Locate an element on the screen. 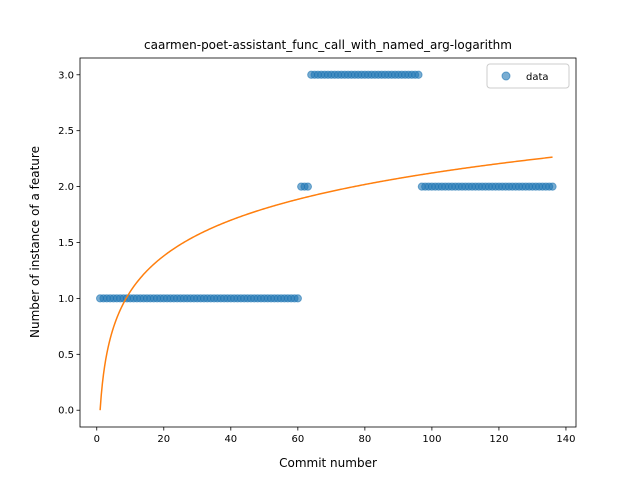 The image size is (640, 480). x-tick-label: 140 is located at coordinates (565, 439).